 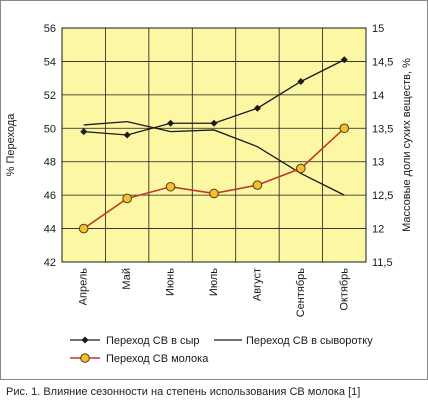 I want to click on x-tick-label: Апрель, so click(x=84, y=287).